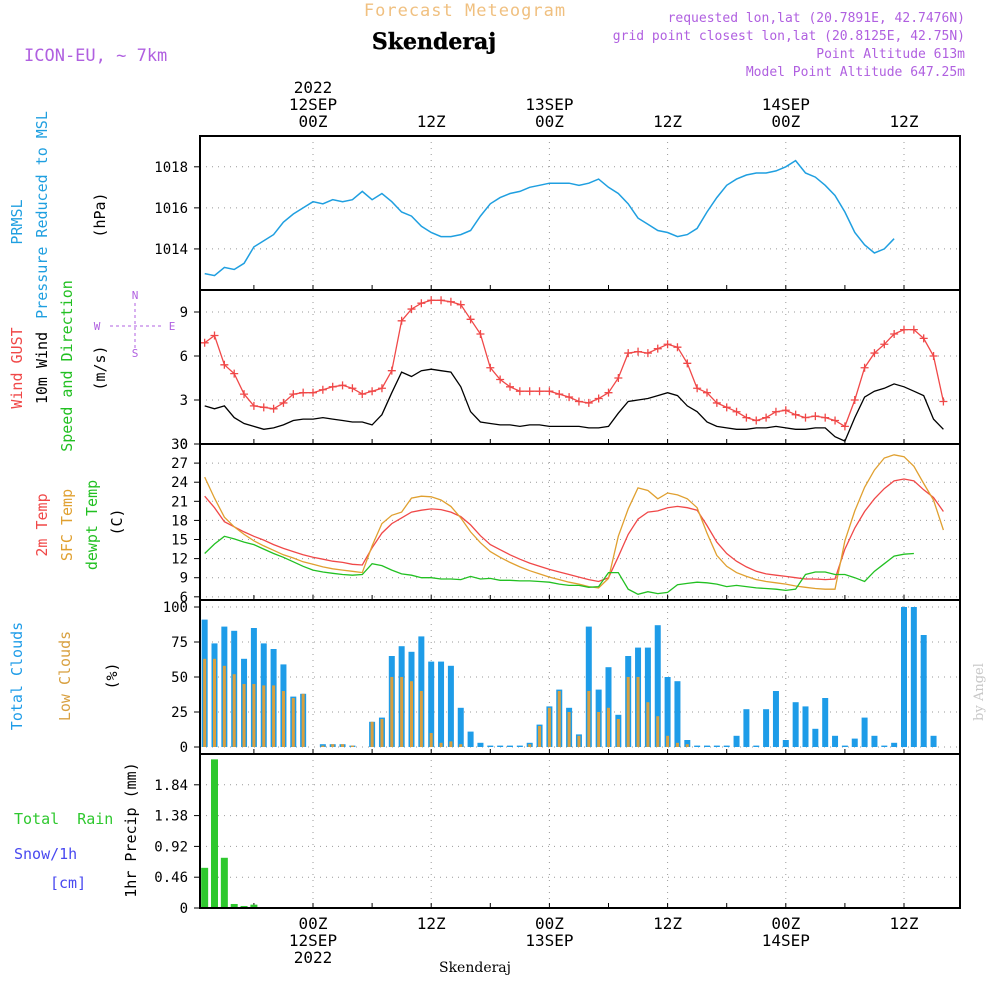 This screenshot has width=1000, height=1000. I want to click on clouds-ytick-label: 0, so click(184, 748).